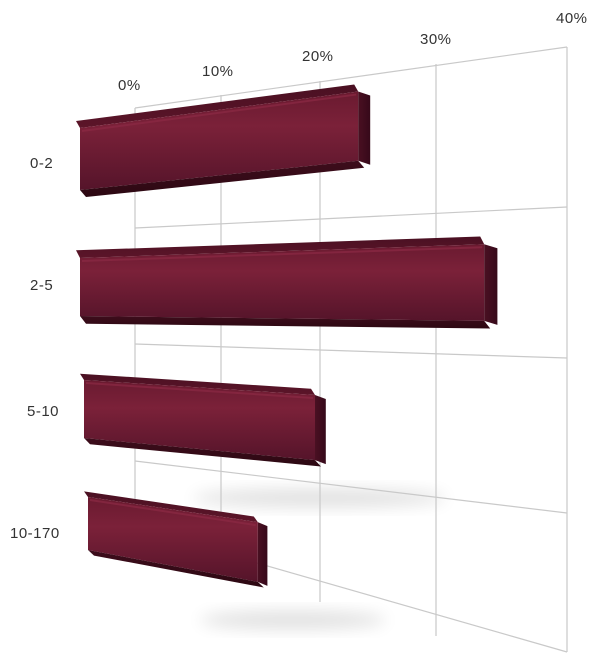 The image size is (592, 664). Describe the element at coordinates (293, 620) in the screenshot. I see `bar-shadow` at that location.